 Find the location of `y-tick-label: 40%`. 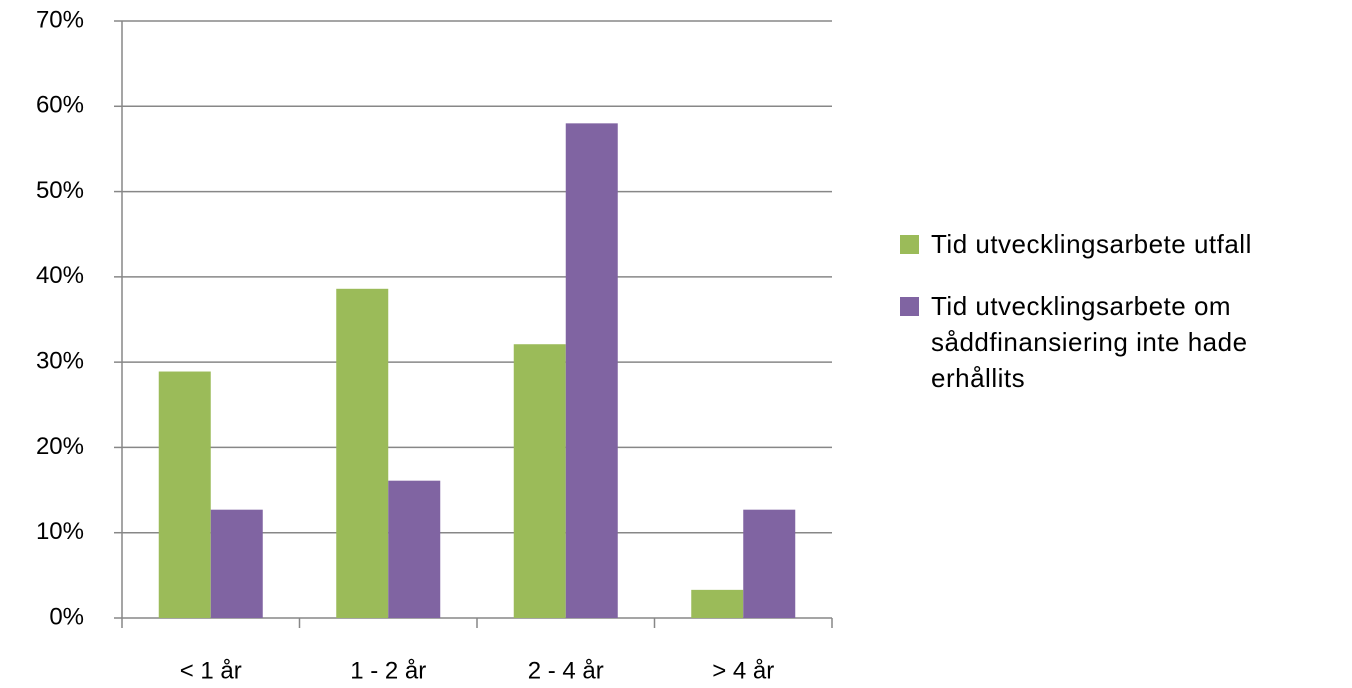

y-tick-label: 40% is located at coordinates (60, 275).